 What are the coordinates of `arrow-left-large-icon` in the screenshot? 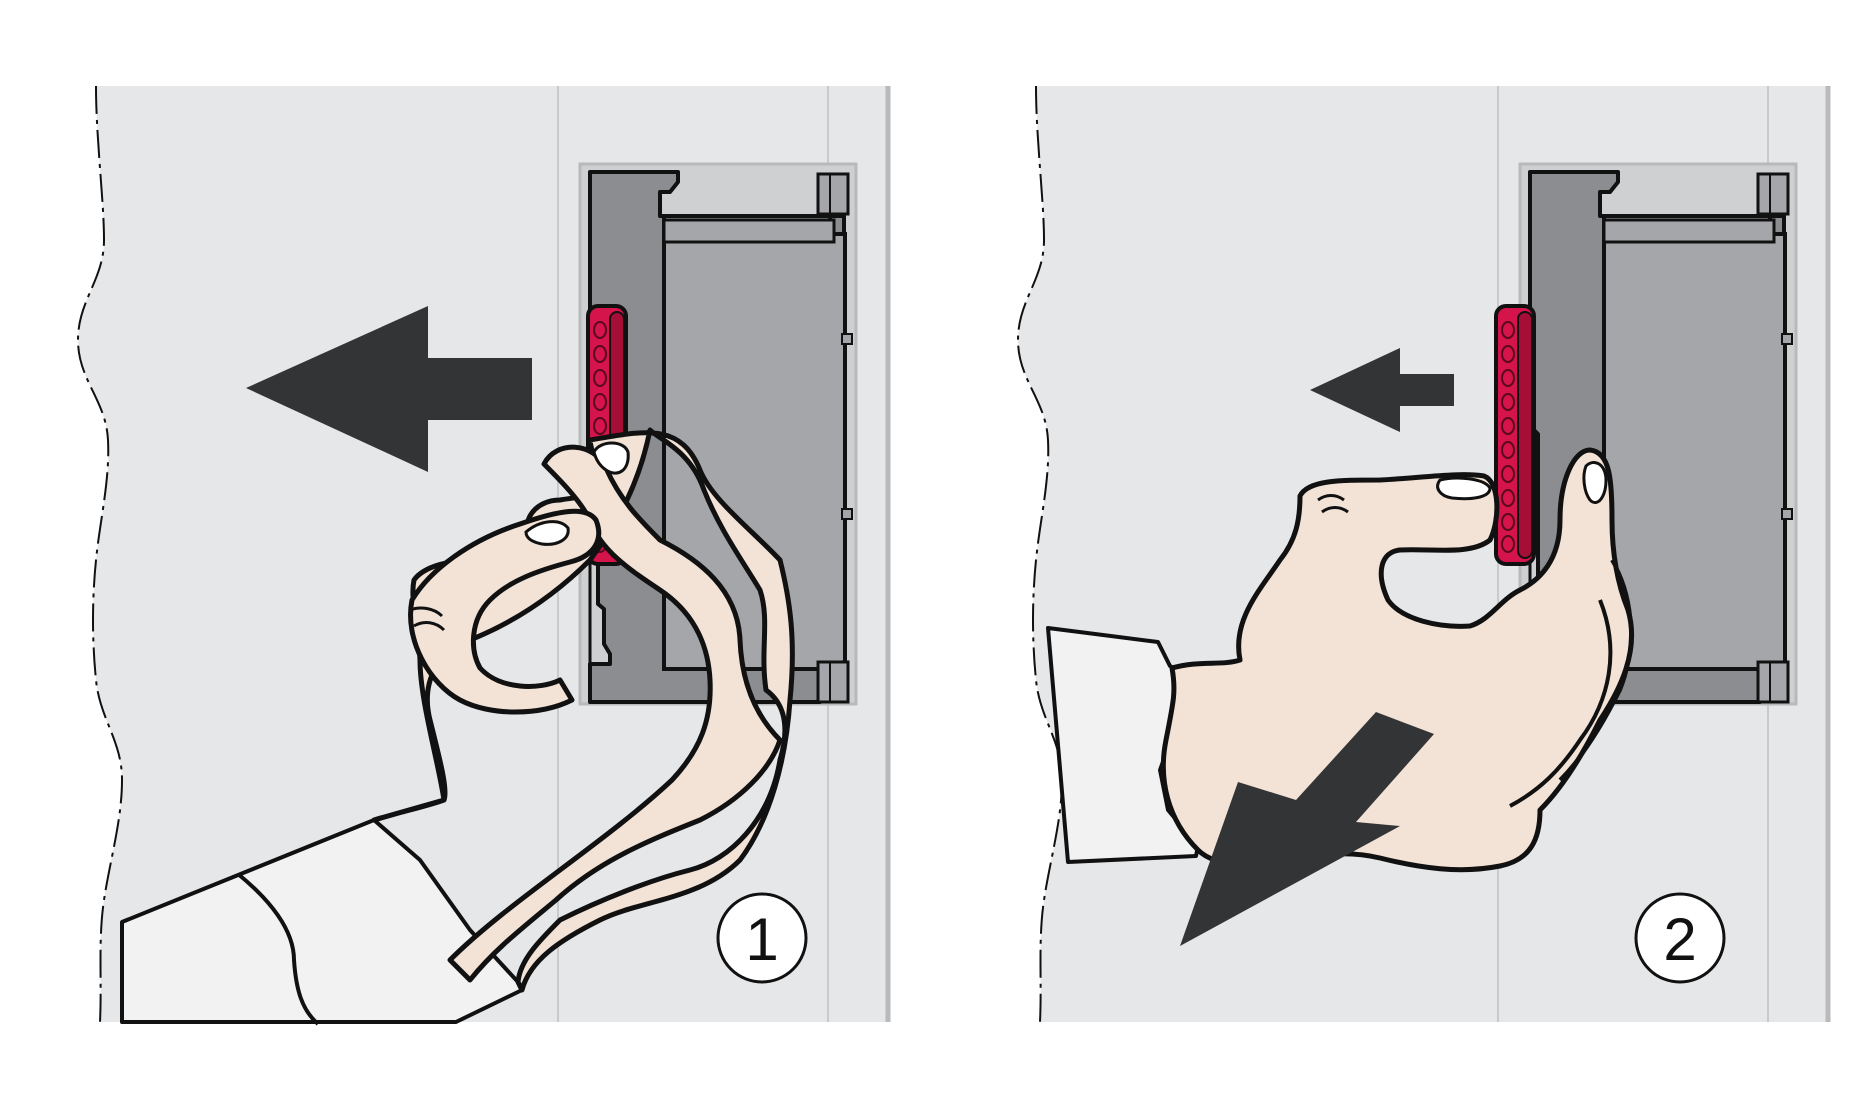 It's located at (389, 389).